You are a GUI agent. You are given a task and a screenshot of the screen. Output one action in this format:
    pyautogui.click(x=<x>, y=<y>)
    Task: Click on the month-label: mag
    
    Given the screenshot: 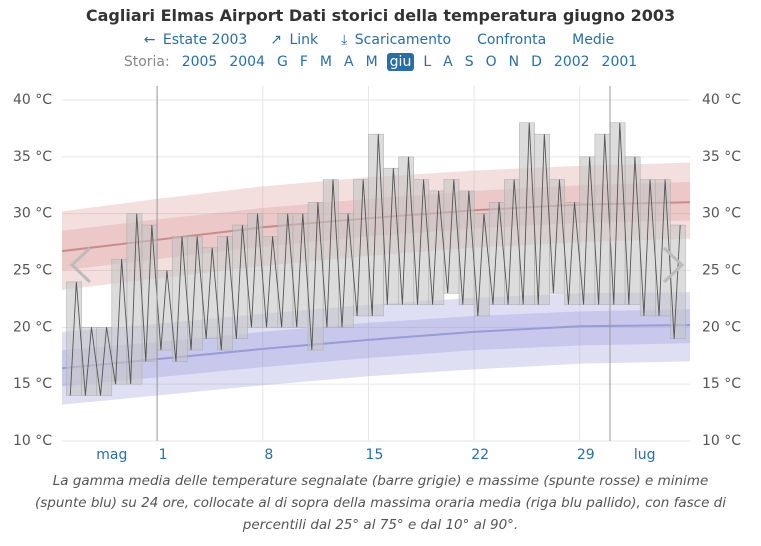 What is the action you would take?
    pyautogui.click(x=111, y=455)
    